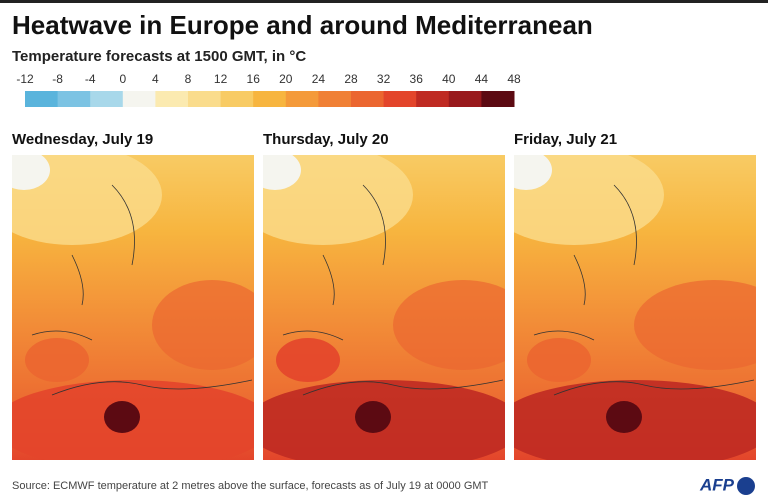 The width and height of the screenshot is (768, 503). I want to click on subtitle: Temperature forecasts at 1500 GMT, in °C, so click(159, 56).